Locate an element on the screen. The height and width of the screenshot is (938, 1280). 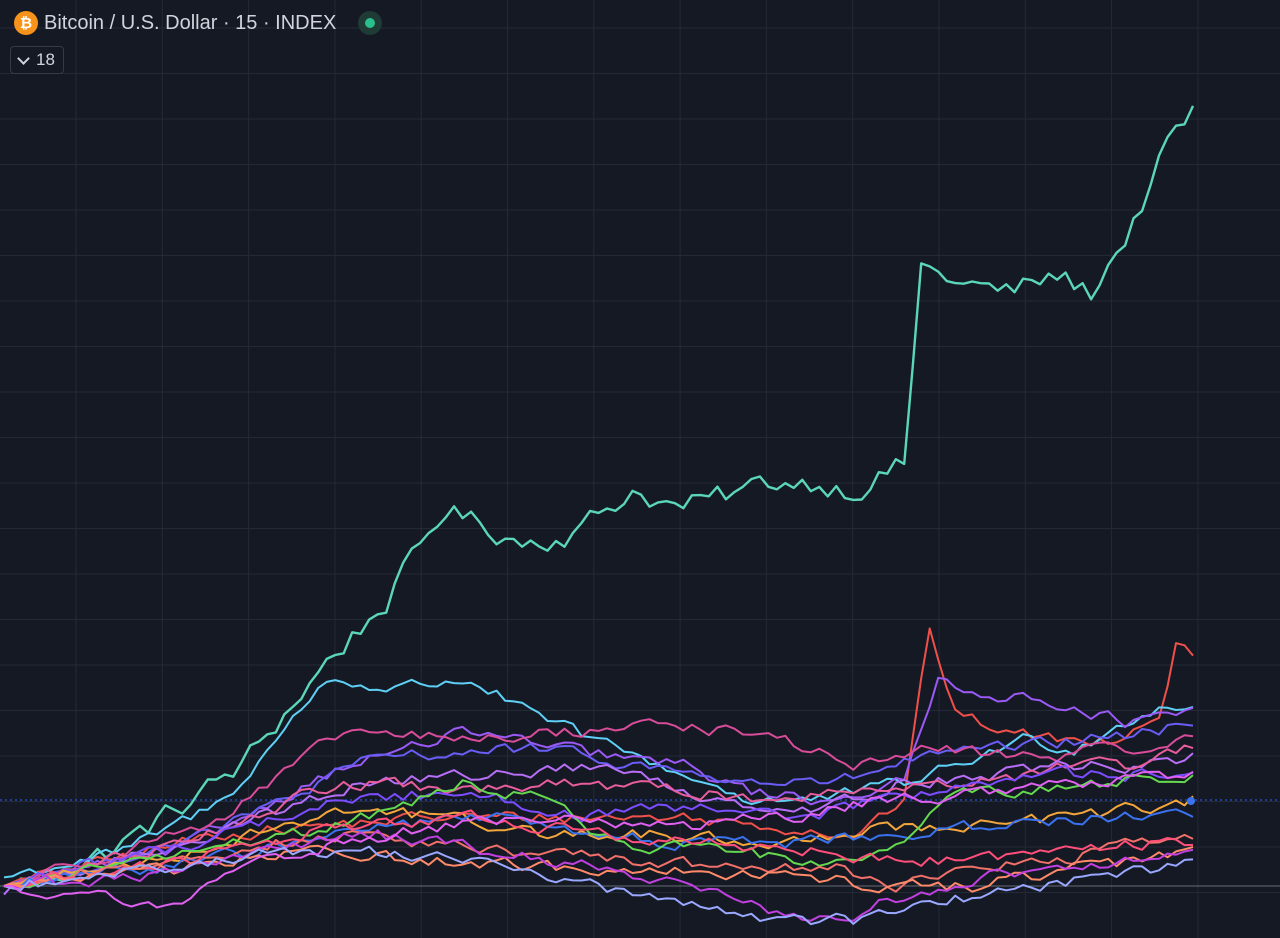
market-status-icon is located at coordinates (370, 23).